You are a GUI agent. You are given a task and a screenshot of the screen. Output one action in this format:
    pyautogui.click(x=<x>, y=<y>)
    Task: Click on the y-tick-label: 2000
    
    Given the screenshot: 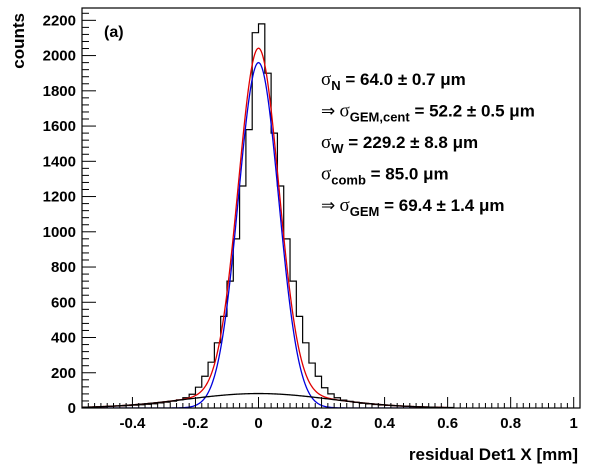 What is the action you would take?
    pyautogui.click(x=59, y=56)
    